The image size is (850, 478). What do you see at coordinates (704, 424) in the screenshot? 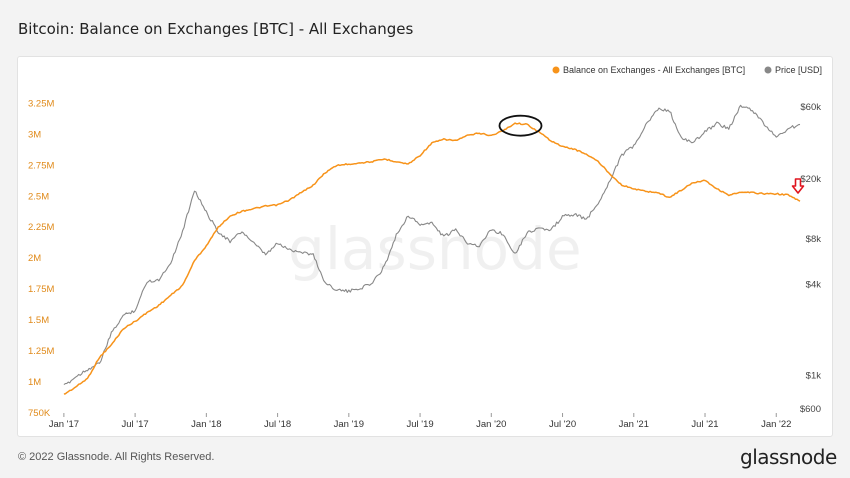
I see `x-tick-label: Jul '21` at bounding box center [704, 424].